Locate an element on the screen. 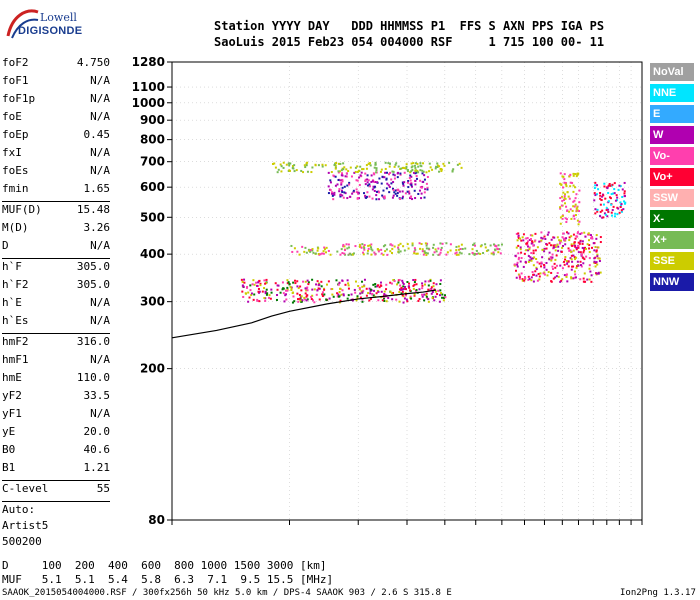 The width and height of the screenshot is (700, 600). param-row: yF1 N/A is located at coordinates (56, 416).